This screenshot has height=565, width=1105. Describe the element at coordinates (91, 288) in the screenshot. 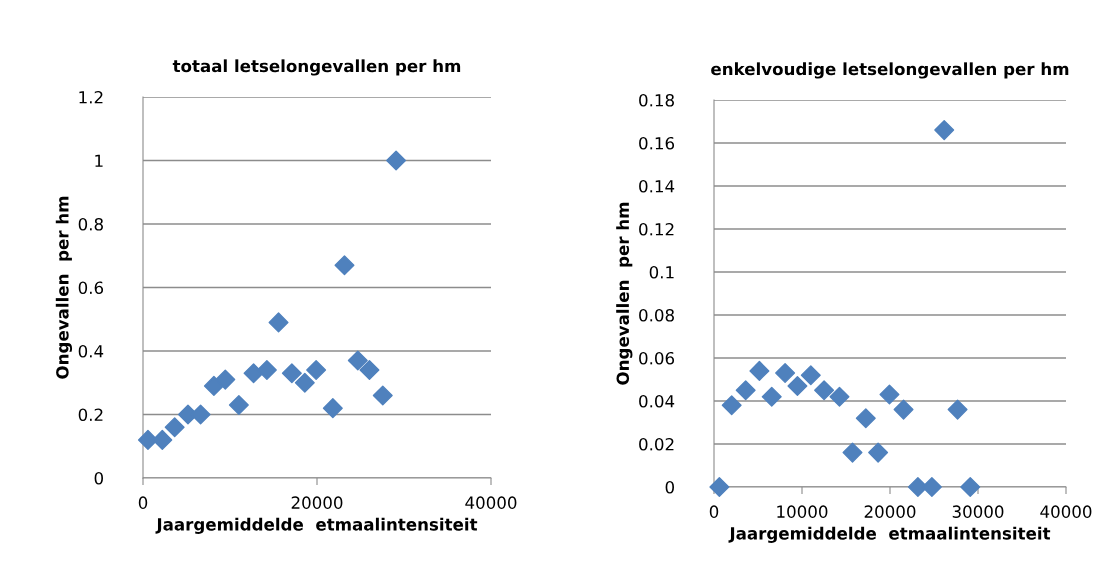

I see `y-tick-label: 0.6` at that location.